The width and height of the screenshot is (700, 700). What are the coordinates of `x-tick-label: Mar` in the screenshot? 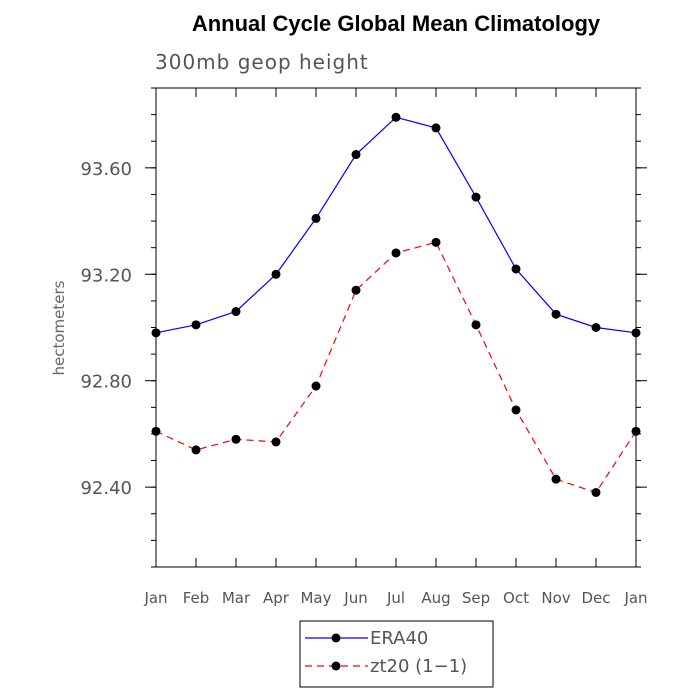 It's located at (236, 598).